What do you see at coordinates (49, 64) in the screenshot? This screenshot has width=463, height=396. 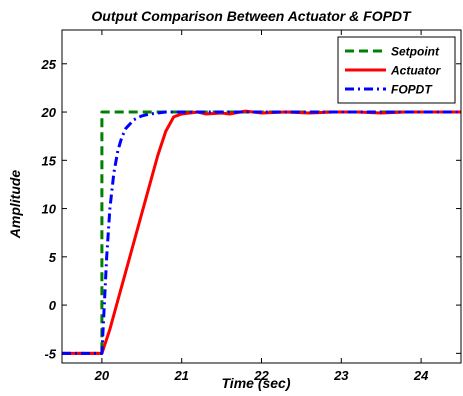 I see `y-tick-label: 25` at bounding box center [49, 64].